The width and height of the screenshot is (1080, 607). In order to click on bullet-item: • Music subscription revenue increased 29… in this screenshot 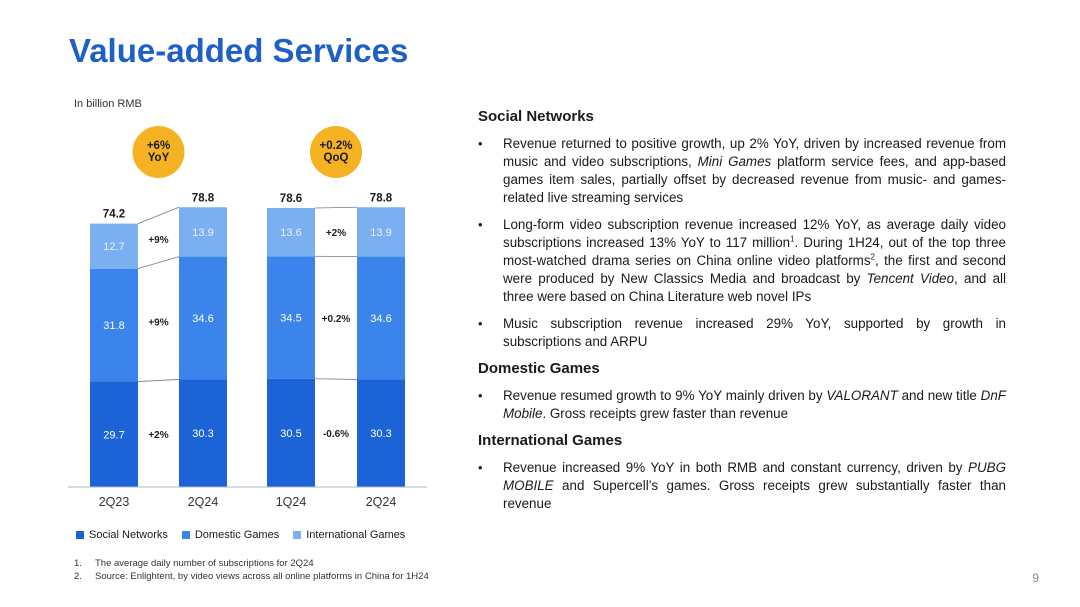, I will do `click(742, 333)`.